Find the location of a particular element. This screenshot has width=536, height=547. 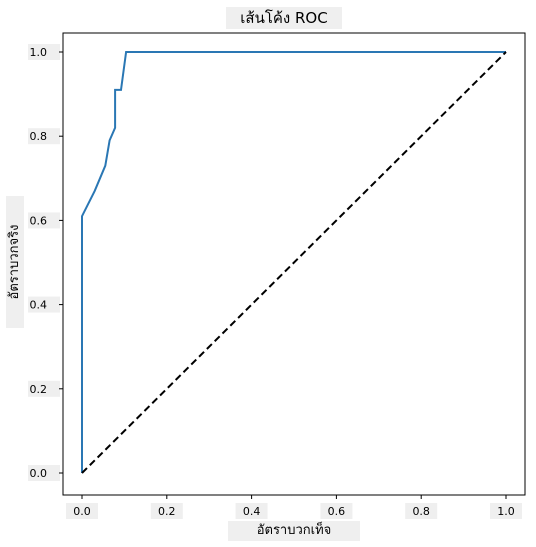

title-highlight is located at coordinates (284, 18).